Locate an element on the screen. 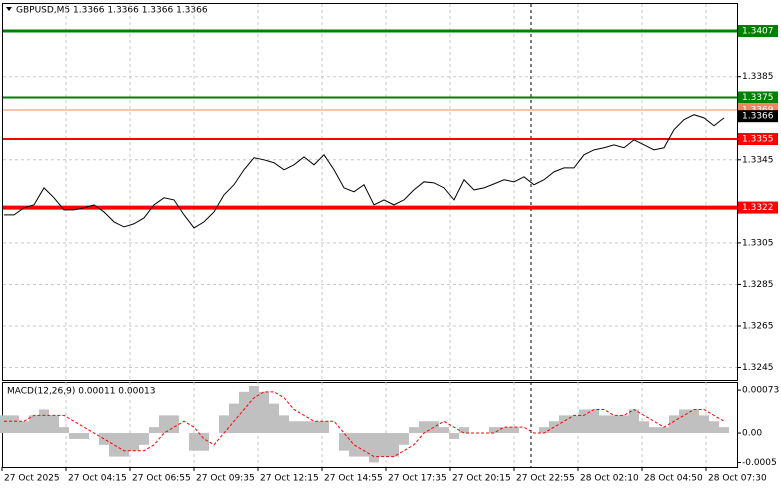  y-tick-label: 1.3285 is located at coordinates (758, 285).